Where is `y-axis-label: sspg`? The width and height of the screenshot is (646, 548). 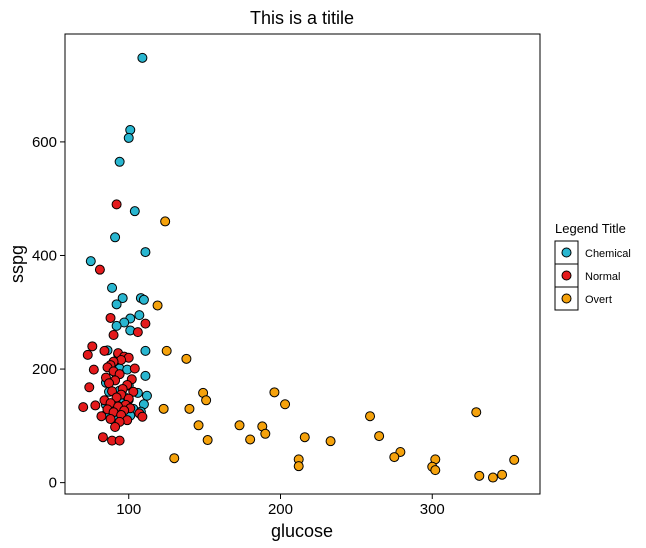
y-axis-label: sspg is located at coordinates (17, 264).